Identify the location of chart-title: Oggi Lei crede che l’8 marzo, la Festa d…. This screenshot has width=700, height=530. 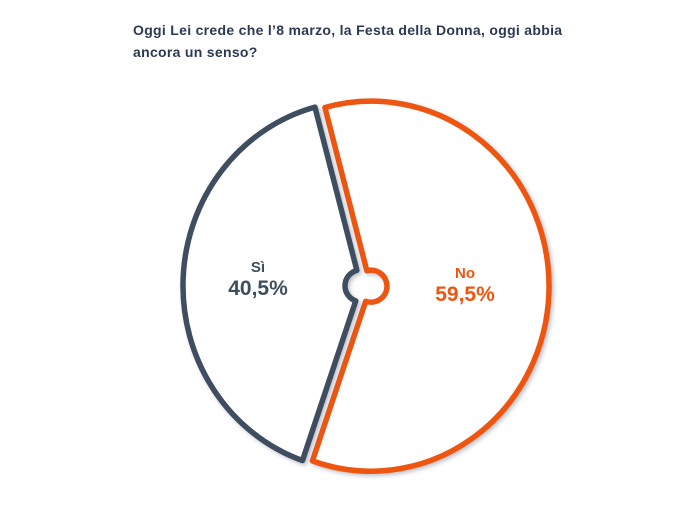
(383, 41).